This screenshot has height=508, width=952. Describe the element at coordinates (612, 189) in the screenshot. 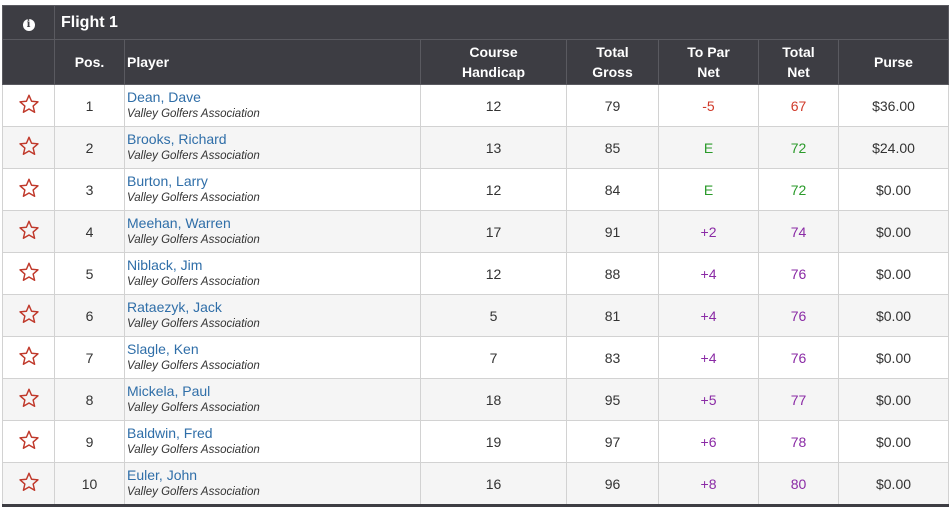

I see `total-gross-cell: 84` at that location.